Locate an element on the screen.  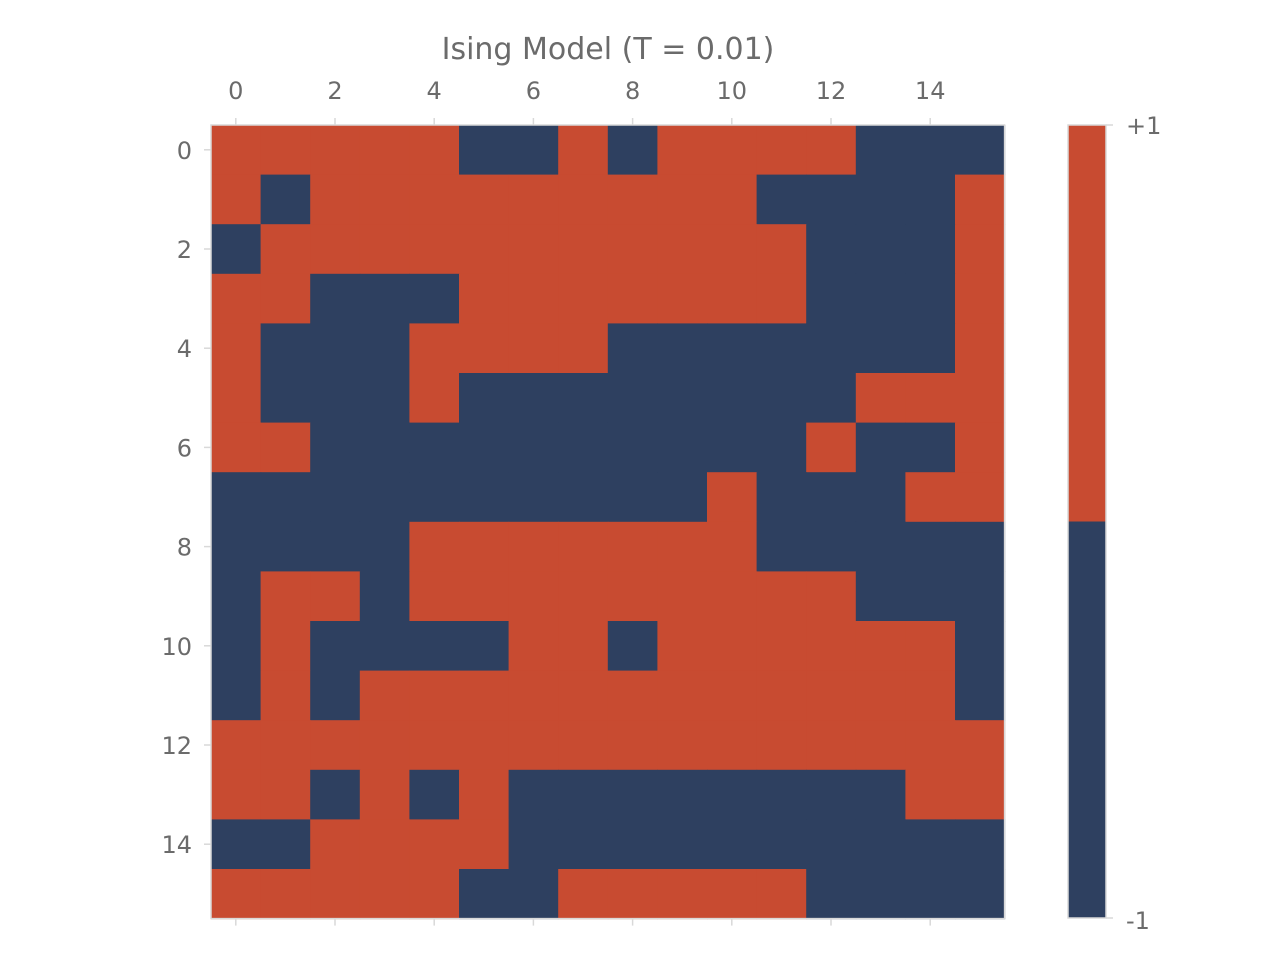
spin-cell-r0-c7 is located at coordinates (583, 150).